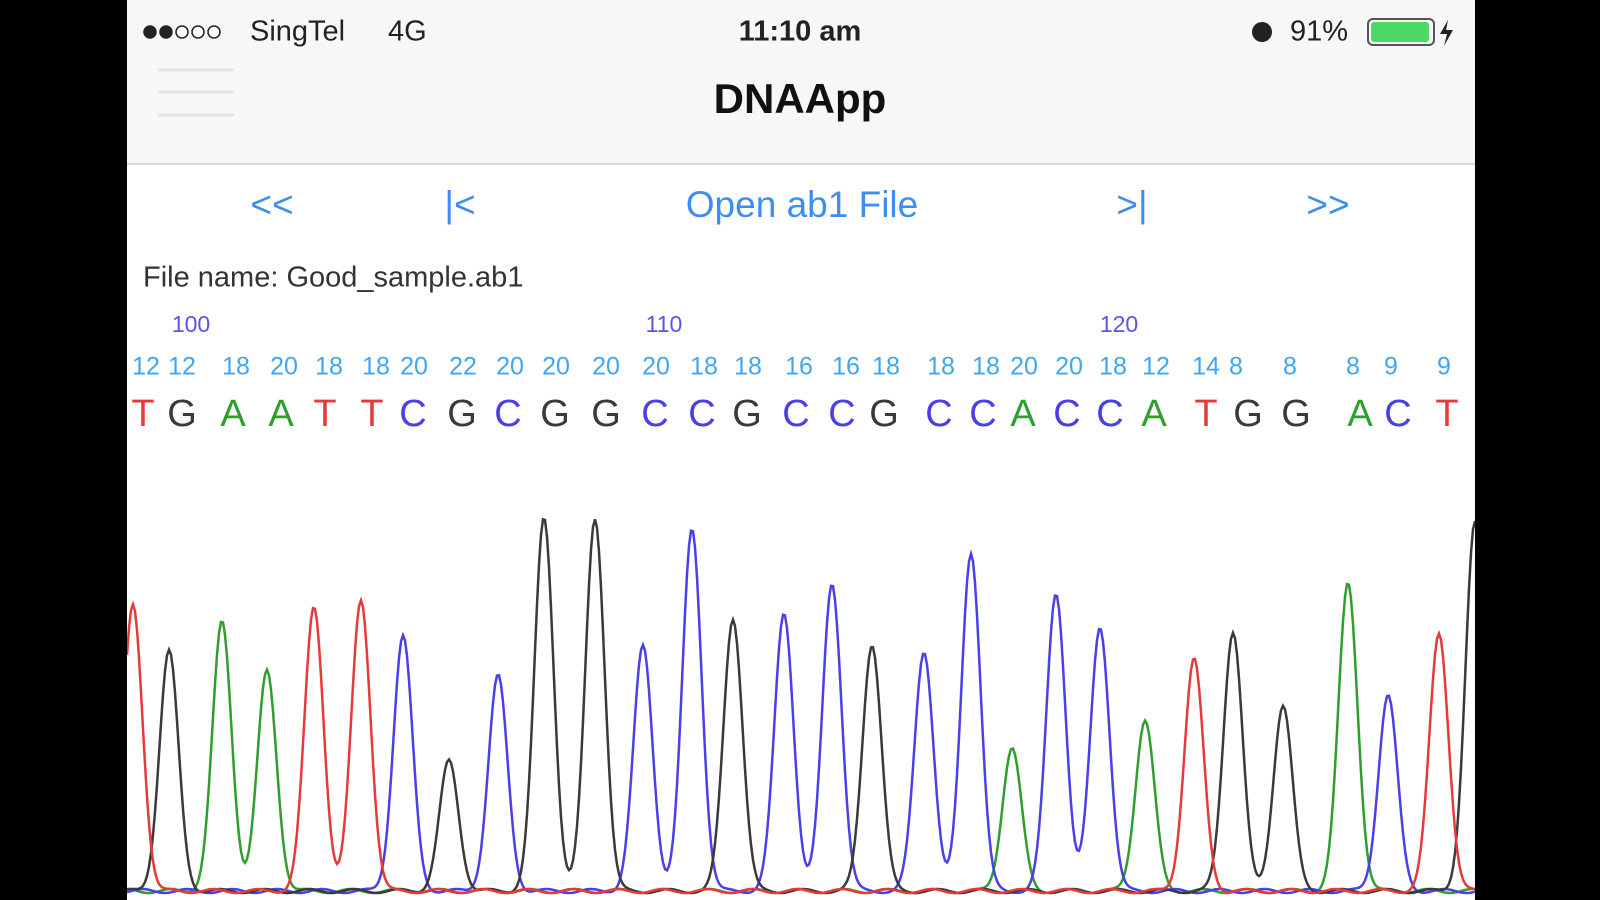 The width and height of the screenshot is (1600, 900). Describe the element at coordinates (463, 367) in the screenshot. I see `quality-score: 22` at that location.